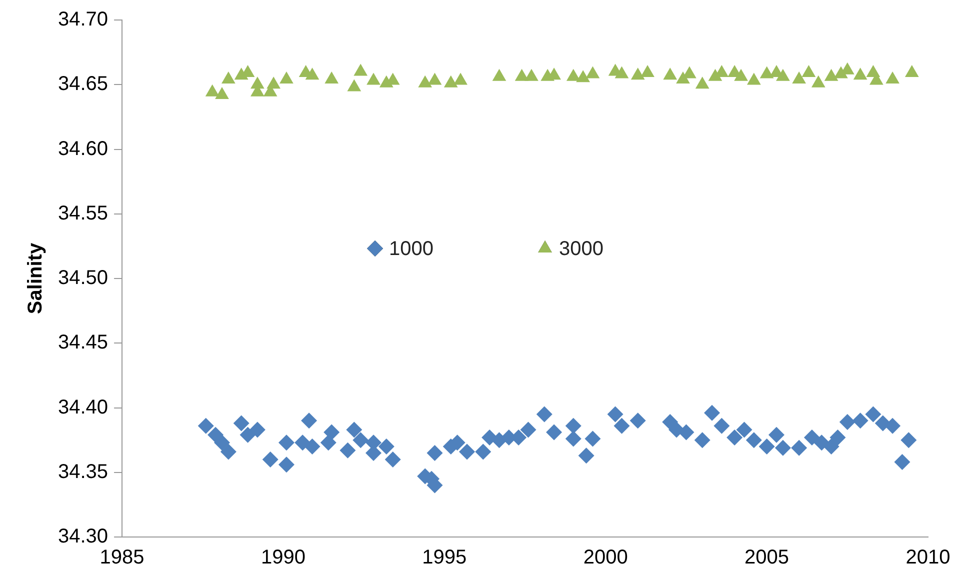  What do you see at coordinates (581, 249) in the screenshot?
I see `legend-label: 3000` at bounding box center [581, 249].